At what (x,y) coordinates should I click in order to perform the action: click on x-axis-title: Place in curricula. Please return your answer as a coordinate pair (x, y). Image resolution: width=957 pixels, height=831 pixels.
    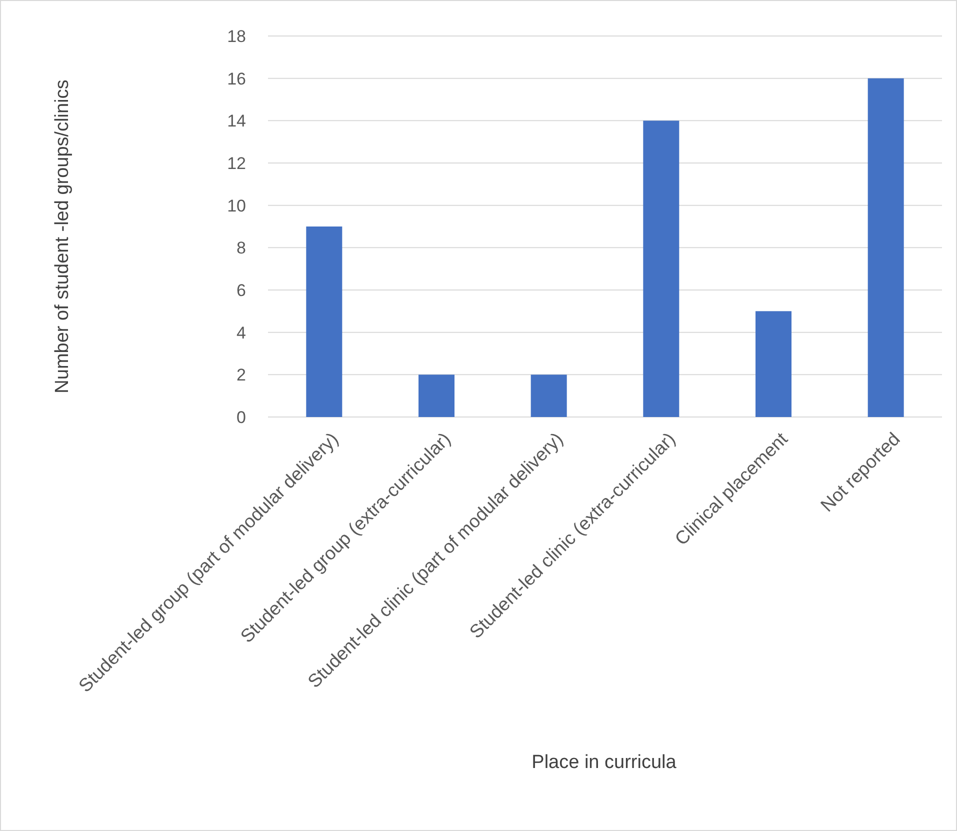
    Looking at the image, I should click on (604, 762).